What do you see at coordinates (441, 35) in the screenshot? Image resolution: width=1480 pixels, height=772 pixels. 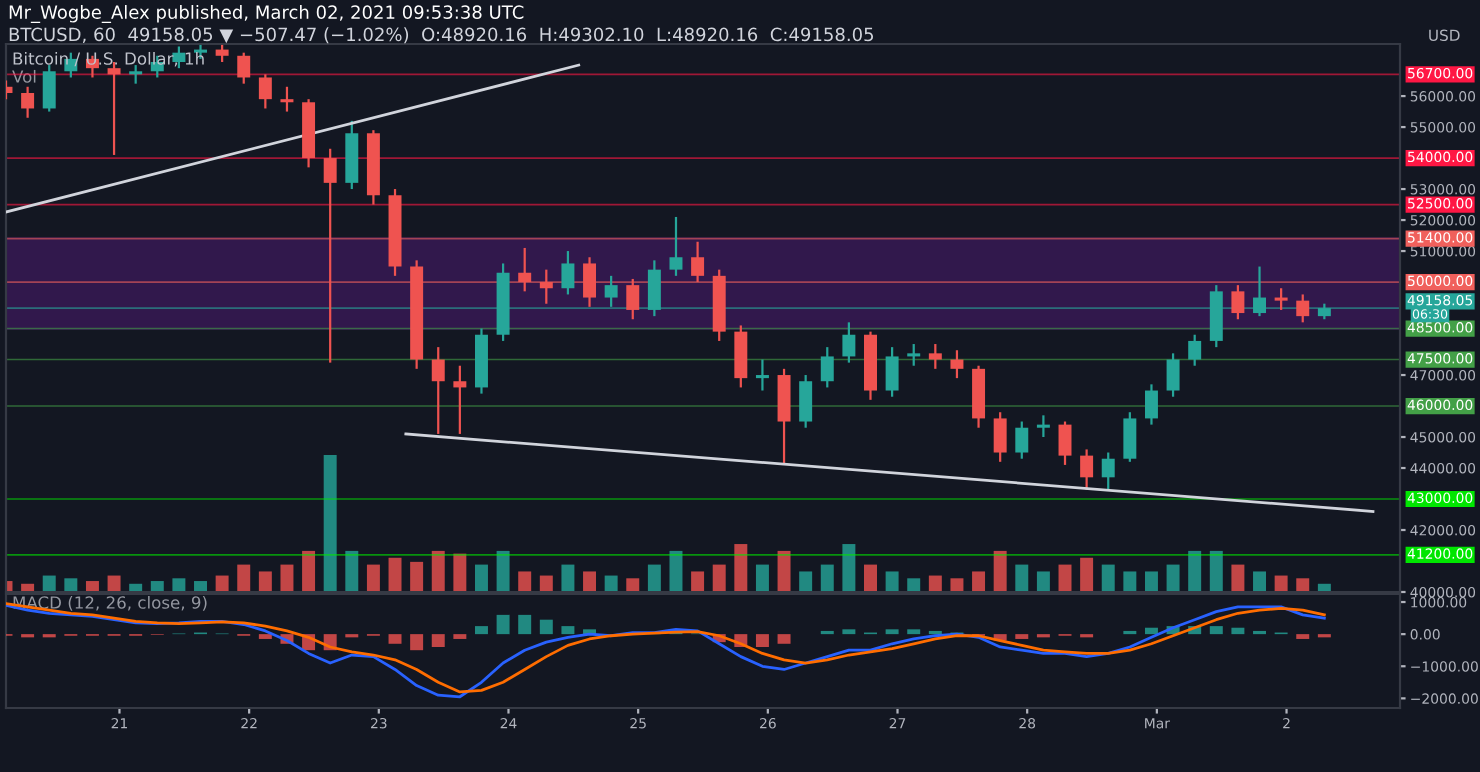 I see `text: BTCUSD, 60 49158.05 ▼ −507.47 (−1.02%) O:48920.16 H:49302.10 L:48920.16 C:49158.05` at bounding box center [441, 35].